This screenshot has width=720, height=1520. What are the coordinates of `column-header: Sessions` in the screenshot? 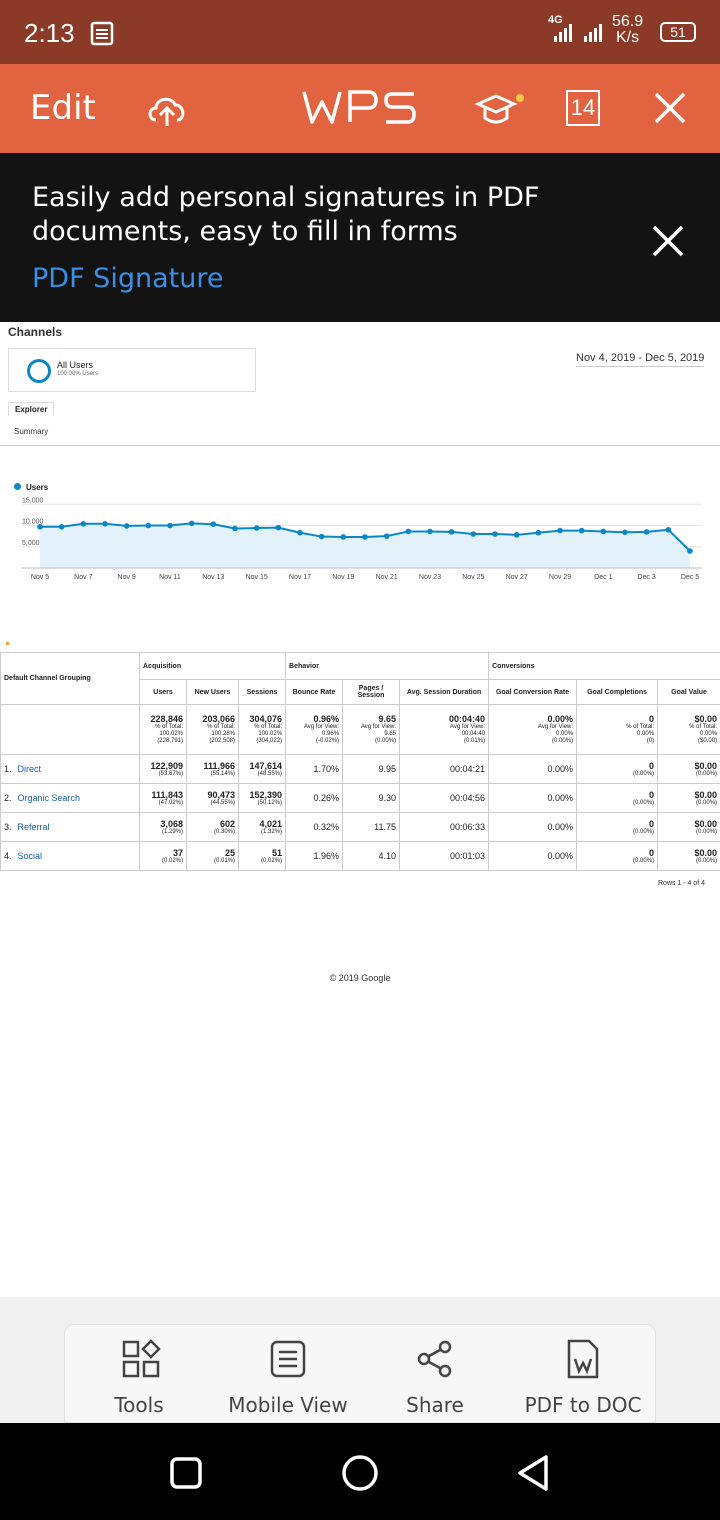 It's located at (262, 692).